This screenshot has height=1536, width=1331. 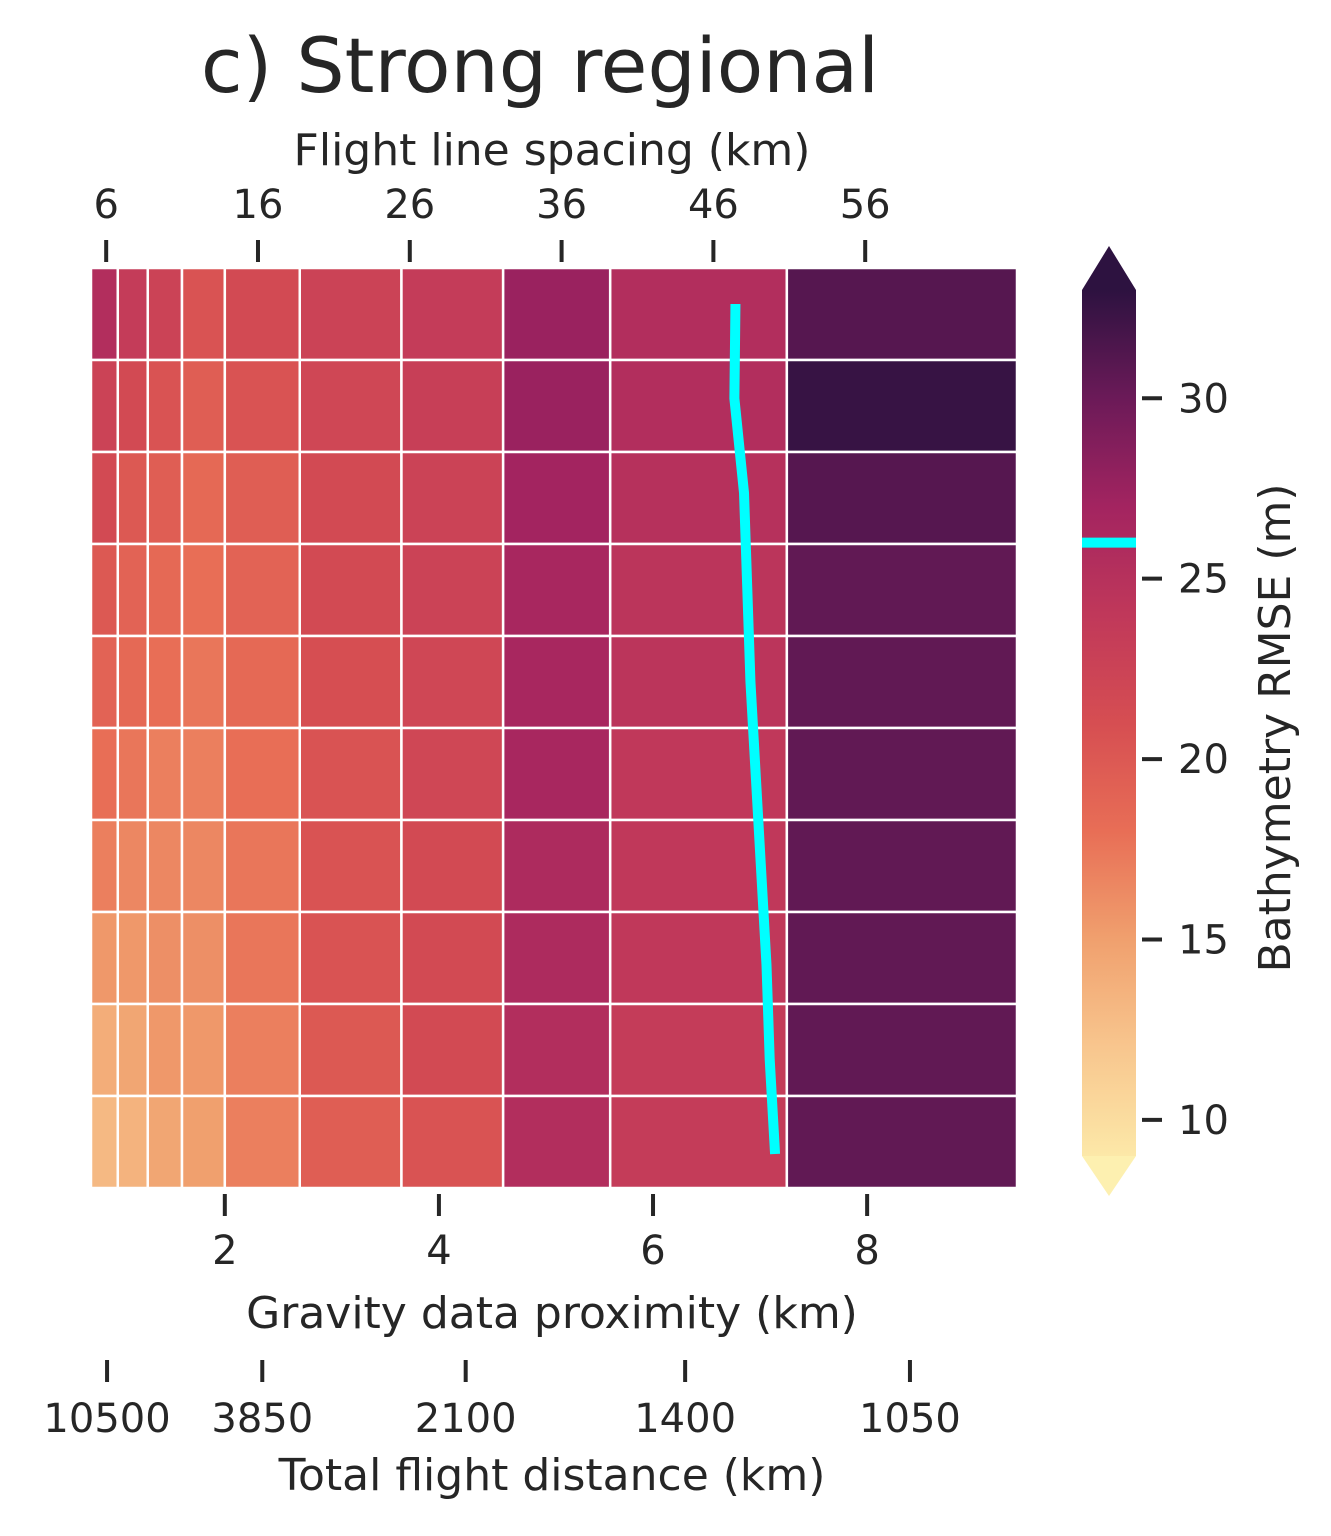 I want to click on top-axis-tick-label: 26, so click(x=409, y=205).